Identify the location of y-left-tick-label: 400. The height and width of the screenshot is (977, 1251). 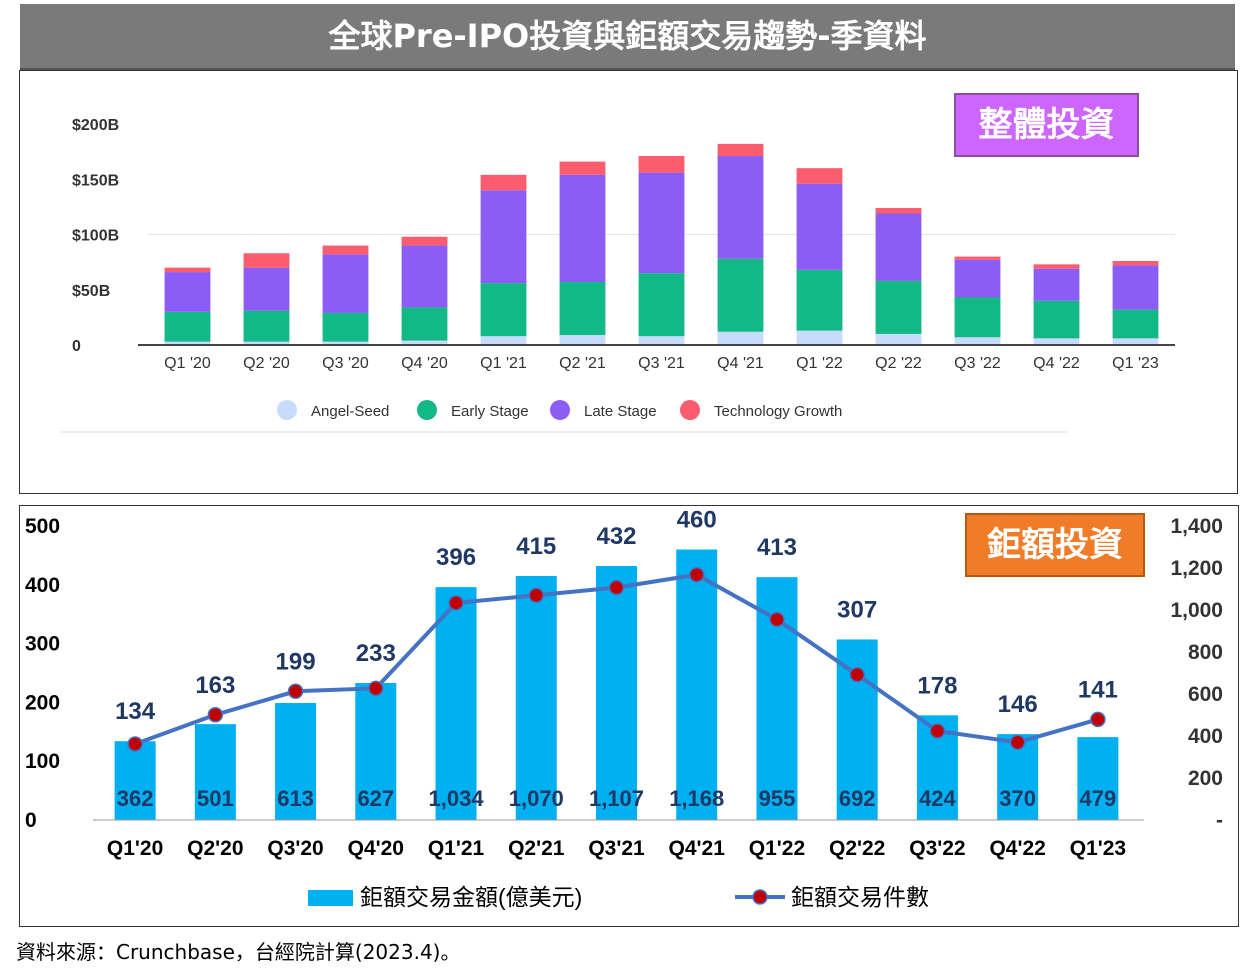
(42, 585).